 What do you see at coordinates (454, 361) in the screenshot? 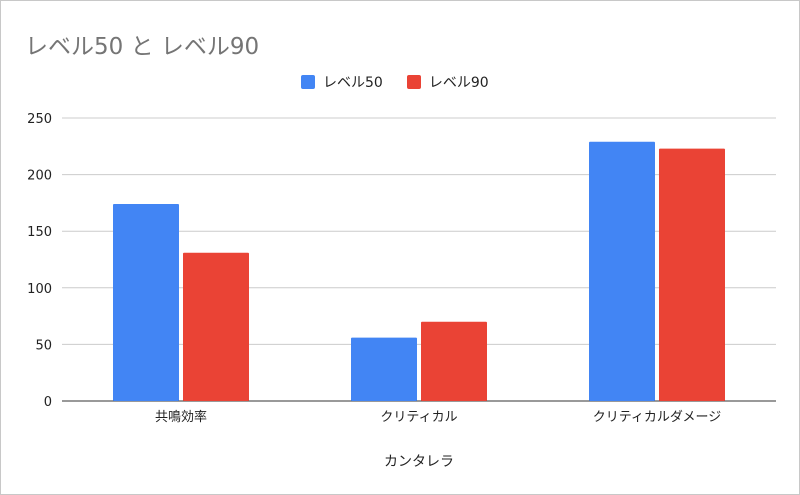
I see `bar-series2-cat2` at bounding box center [454, 361].